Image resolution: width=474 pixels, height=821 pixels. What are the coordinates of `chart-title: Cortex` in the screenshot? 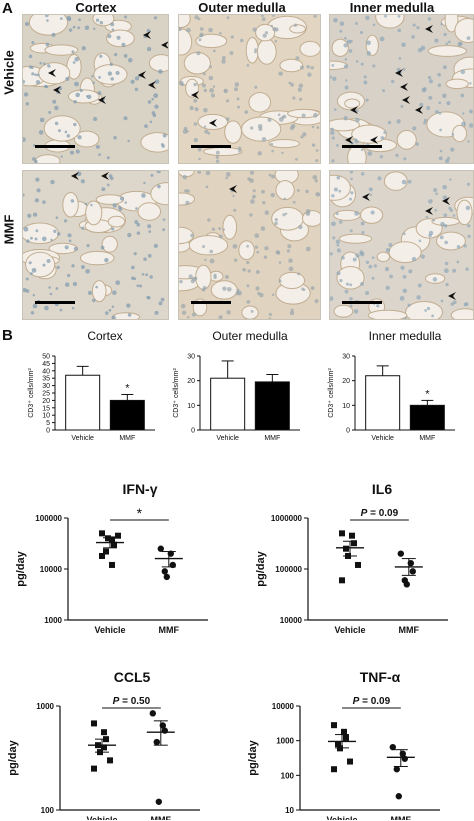 It's located at (104, 336).